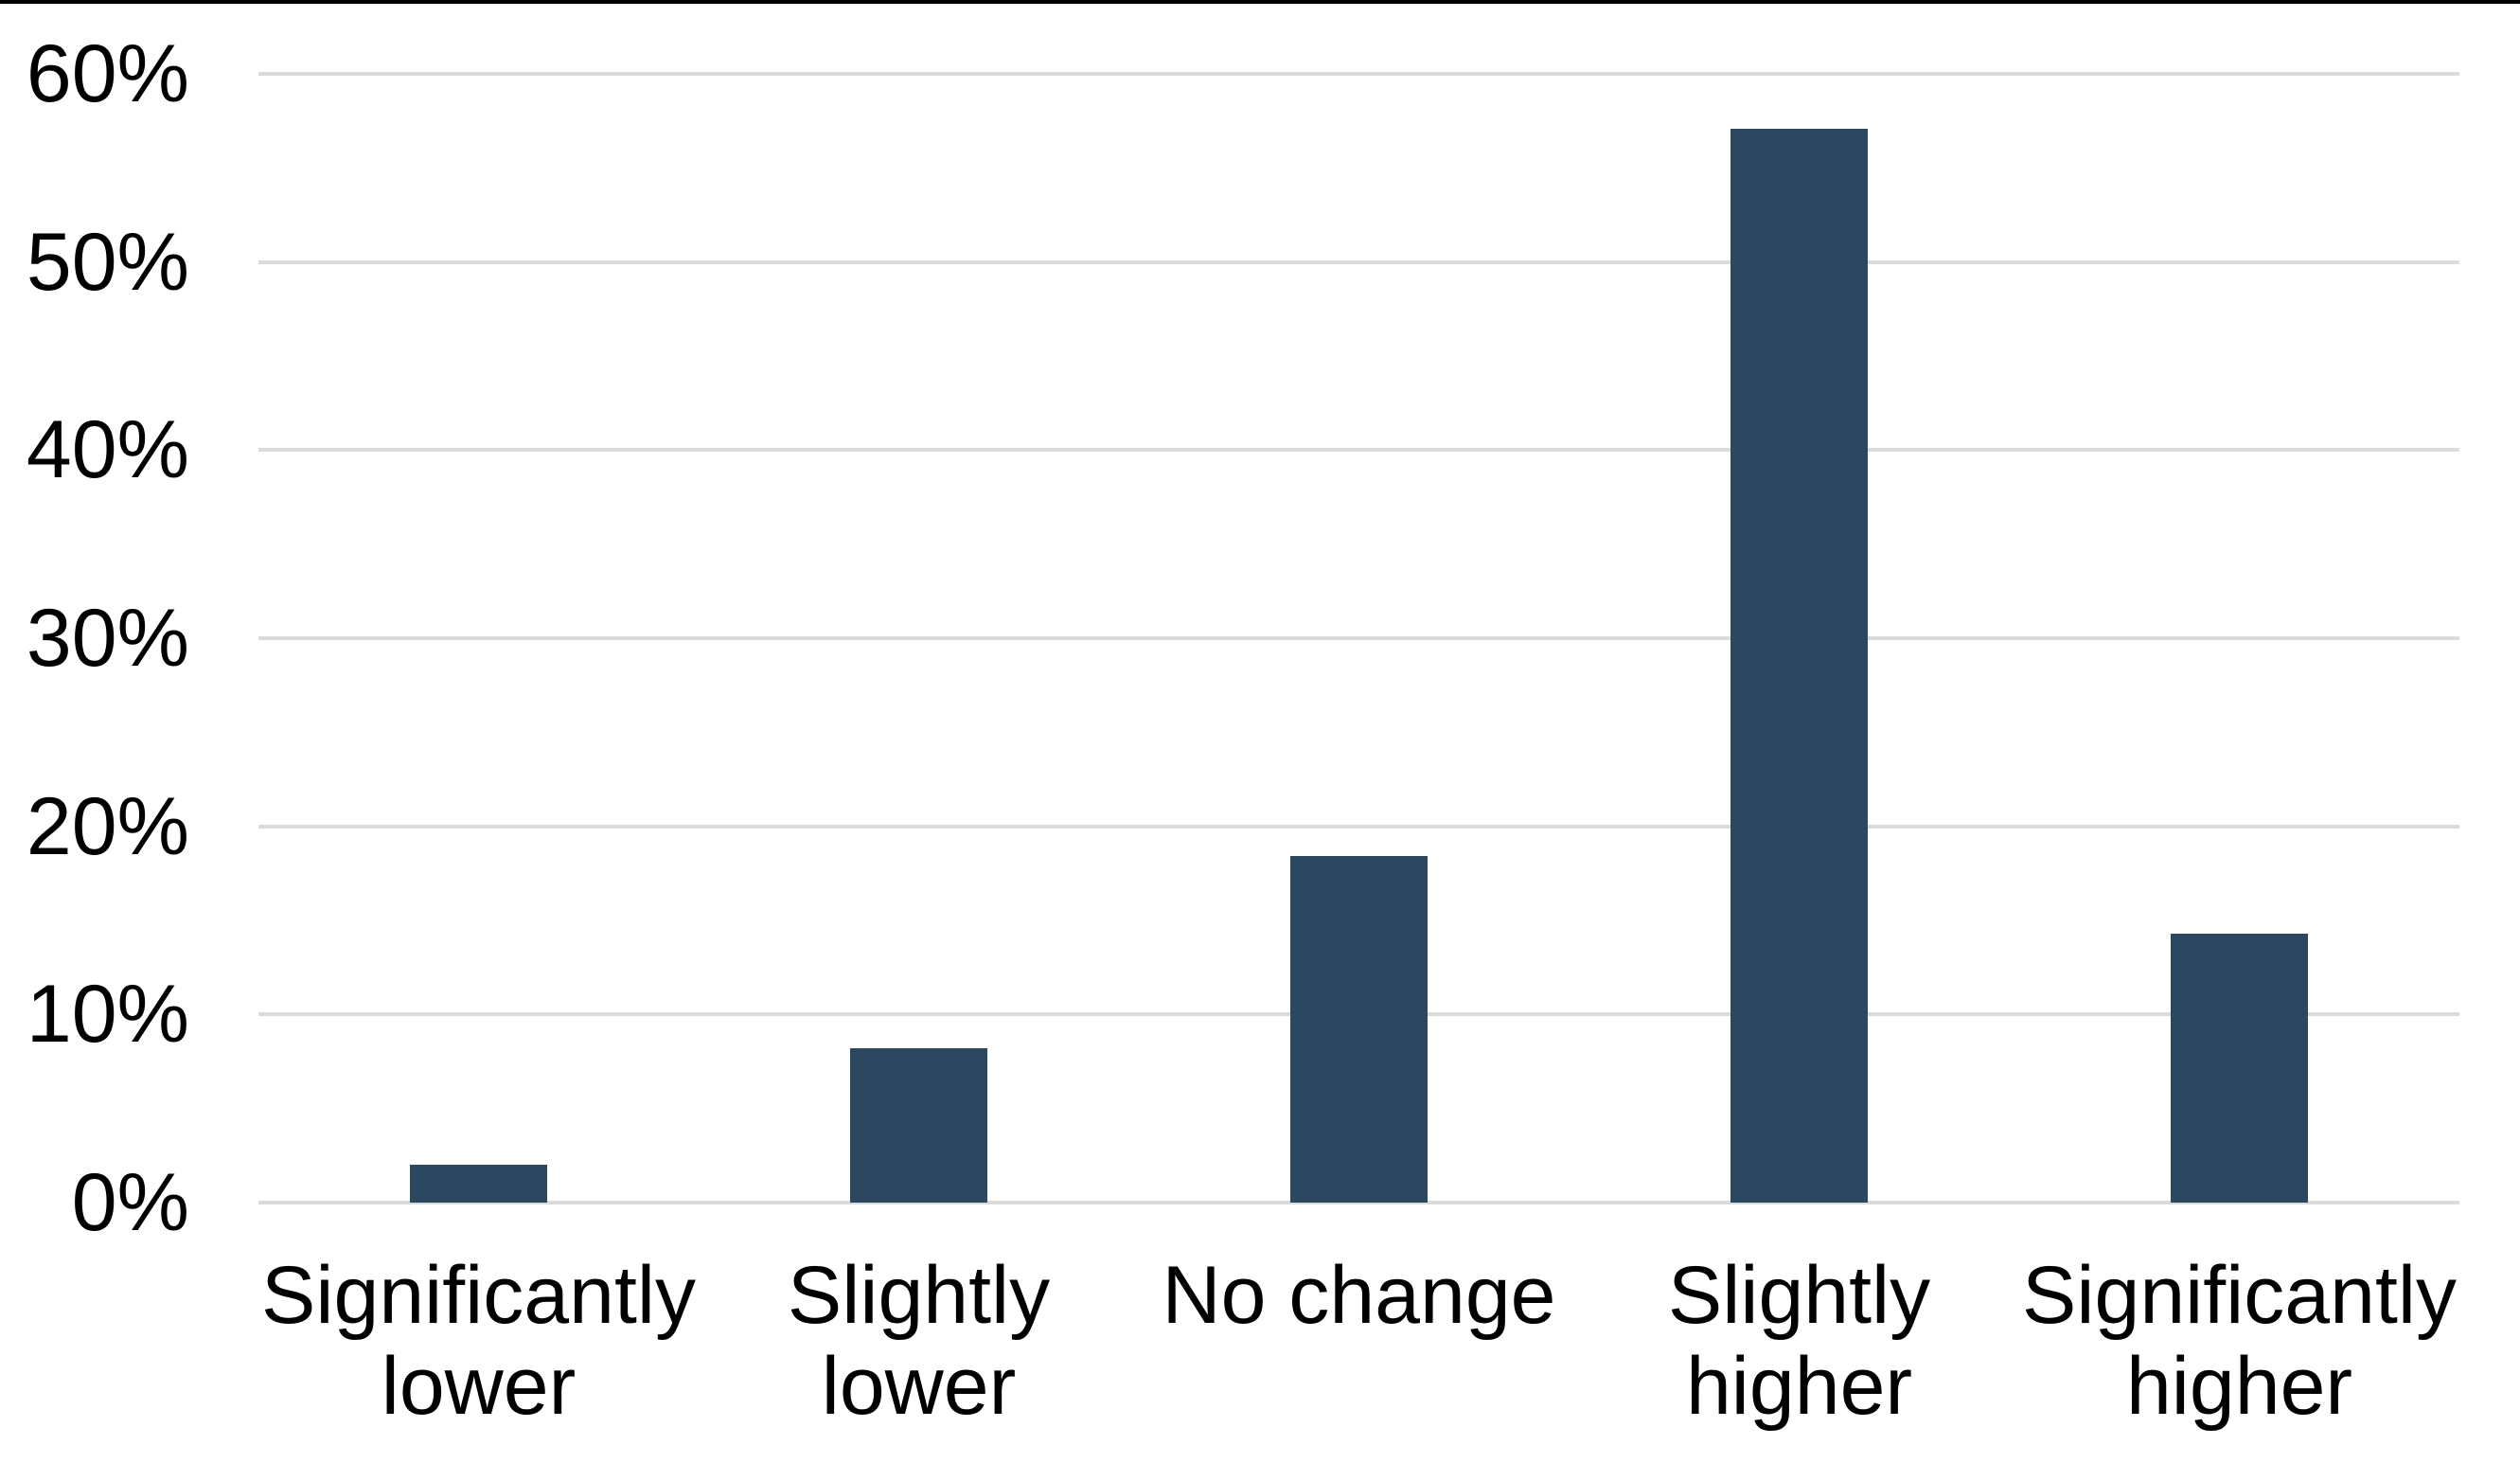 This screenshot has width=2520, height=1463. What do you see at coordinates (919, 1341) in the screenshot?
I see `x-category-label-slightly-lower: Slightly lower` at bounding box center [919, 1341].